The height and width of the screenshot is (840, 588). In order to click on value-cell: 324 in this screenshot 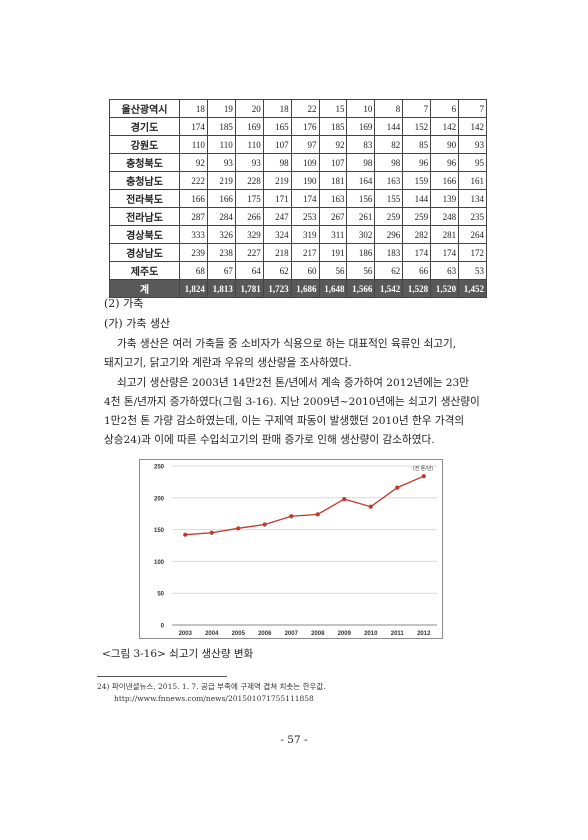, I will do `click(277, 234)`.